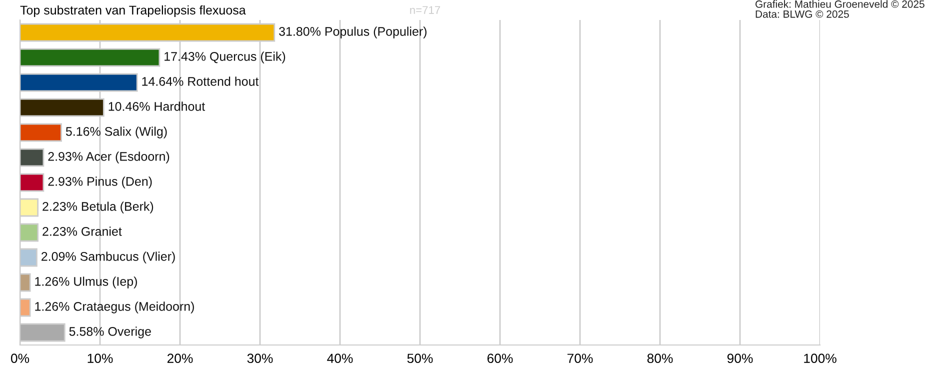 The height and width of the screenshot is (365, 925). Describe the element at coordinates (133, 11) in the screenshot. I see `chart-title: Top substraten van Trapeliopsis flexuosa` at that location.